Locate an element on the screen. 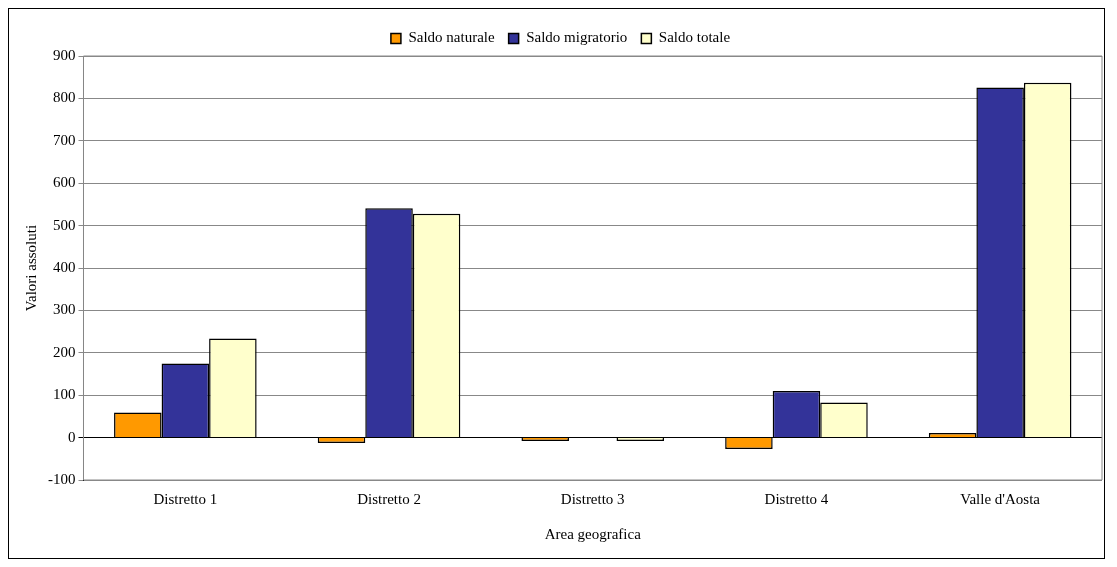 This screenshot has height=567, width=1117. legend-label: Saldo naturale is located at coordinates (451, 37).